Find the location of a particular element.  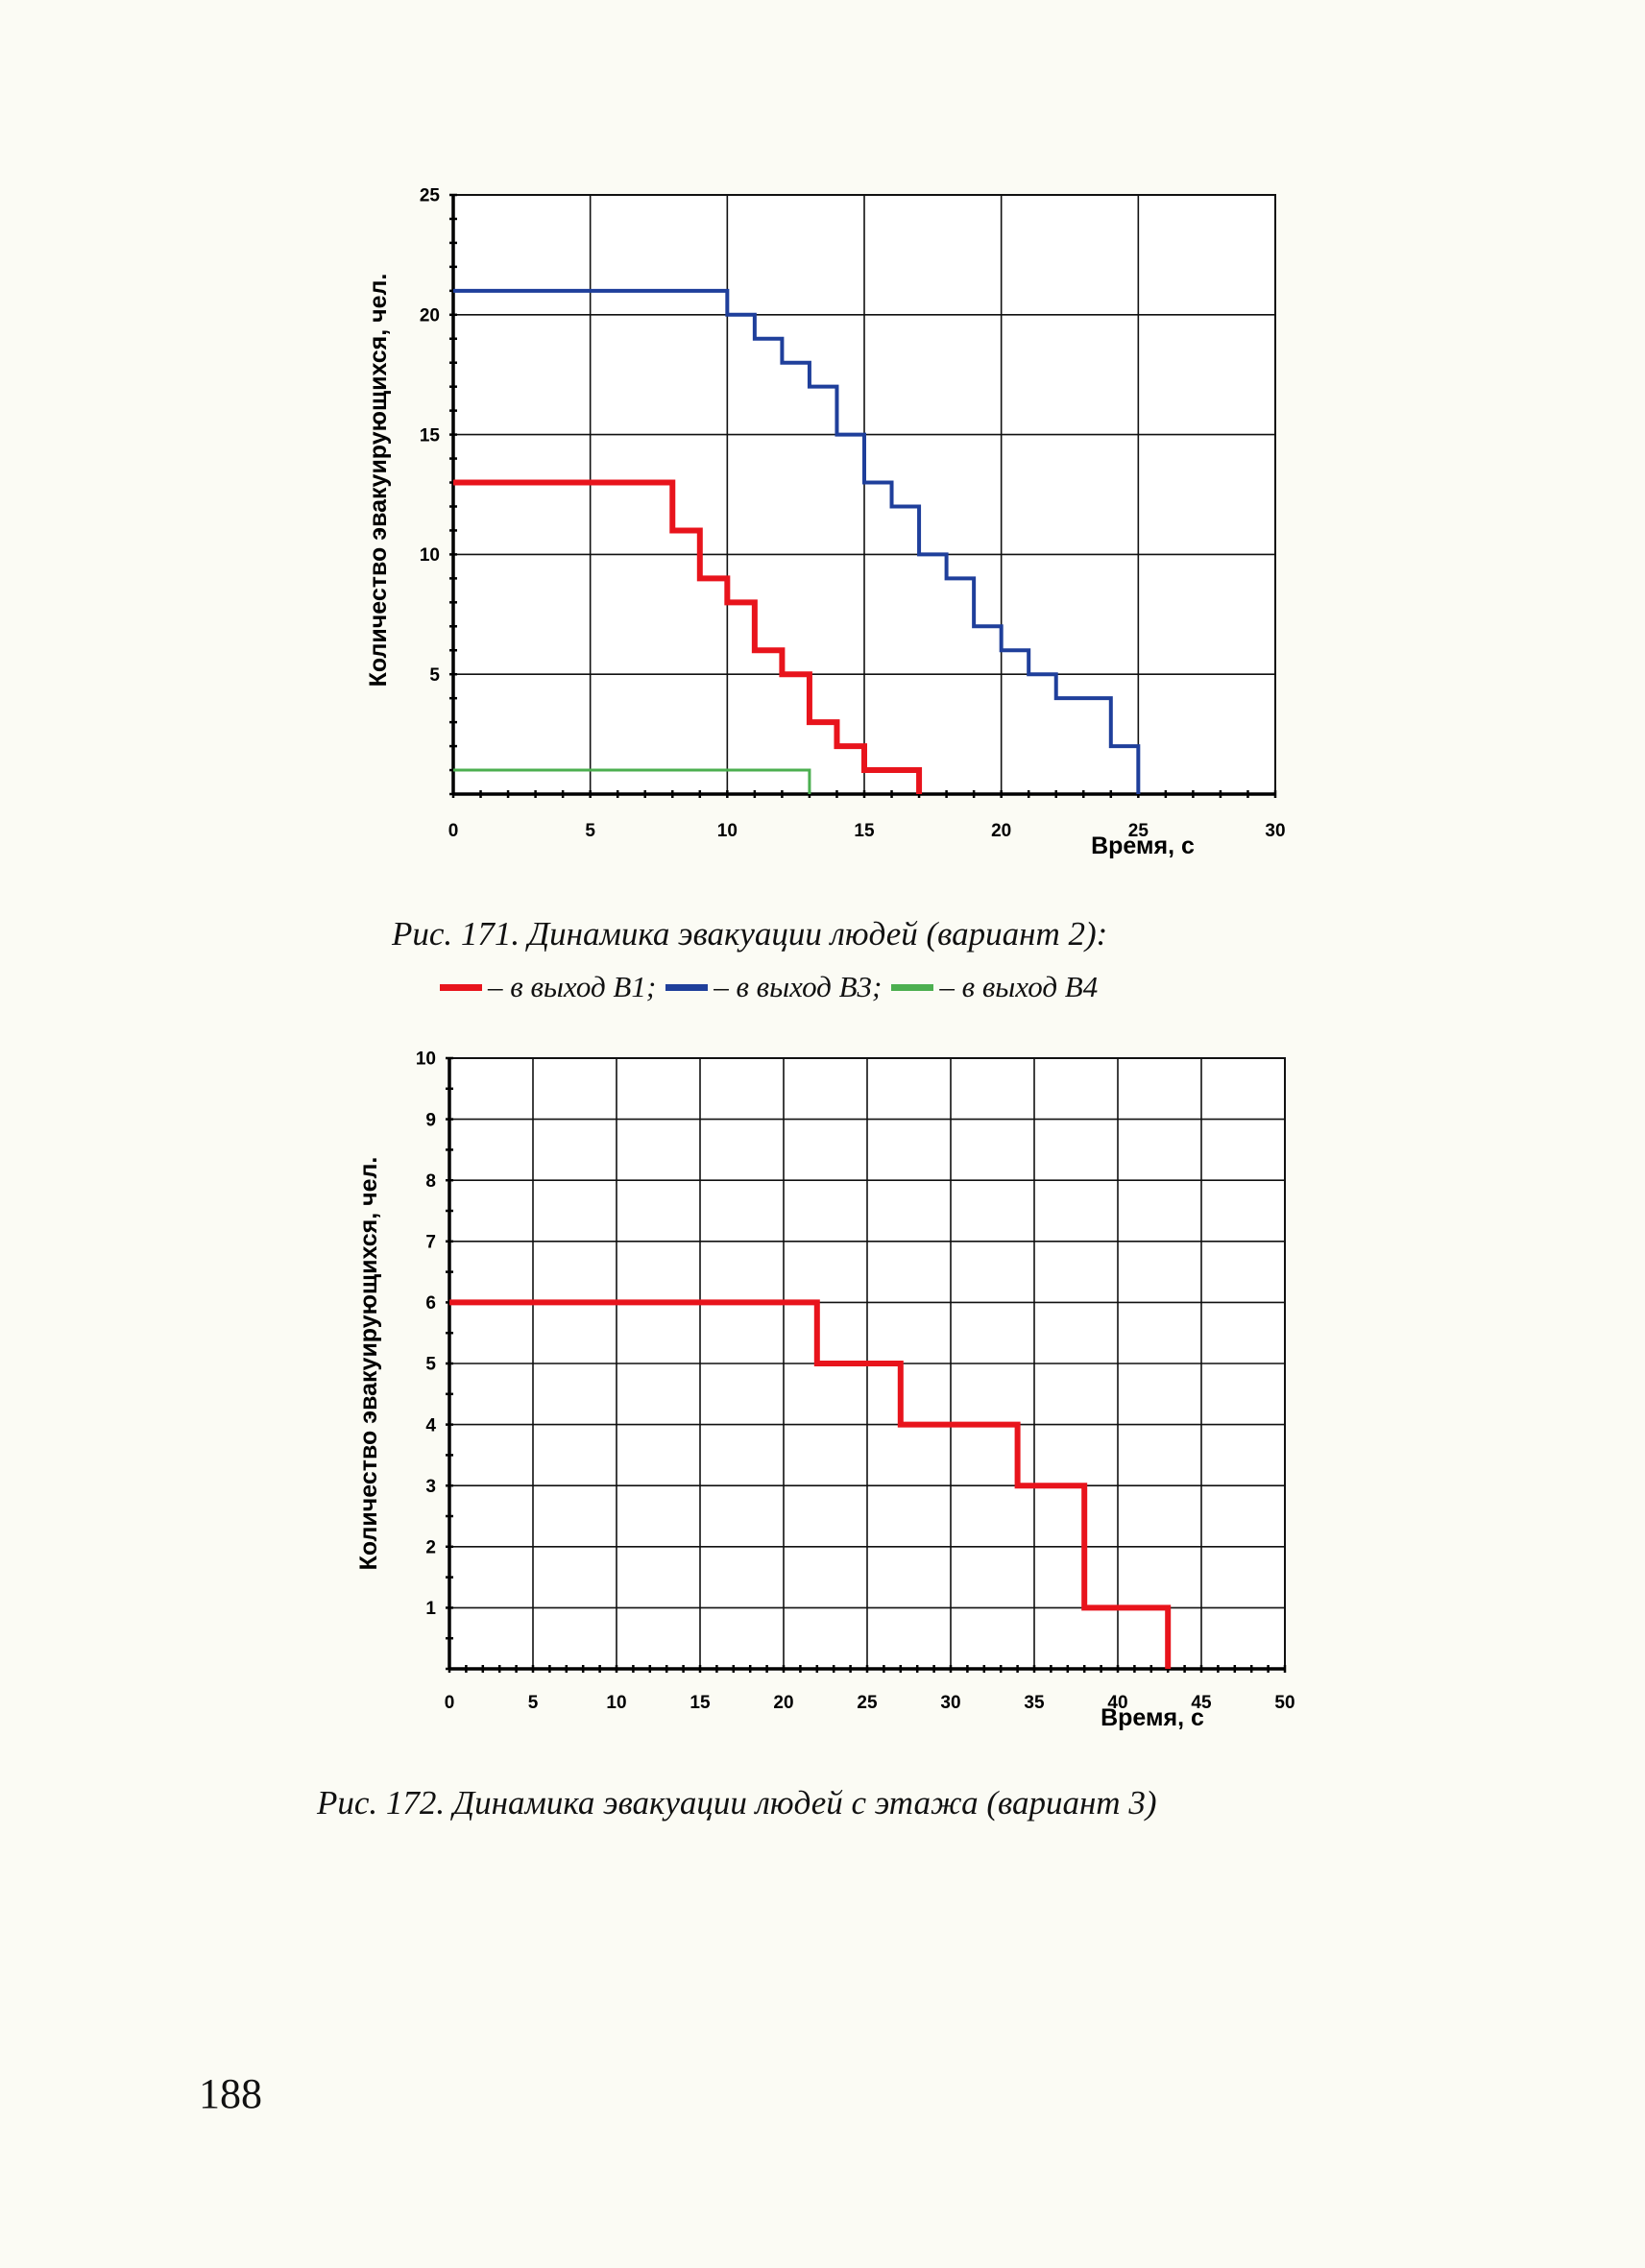

y-tick-label: 2 is located at coordinates (431, 1547).